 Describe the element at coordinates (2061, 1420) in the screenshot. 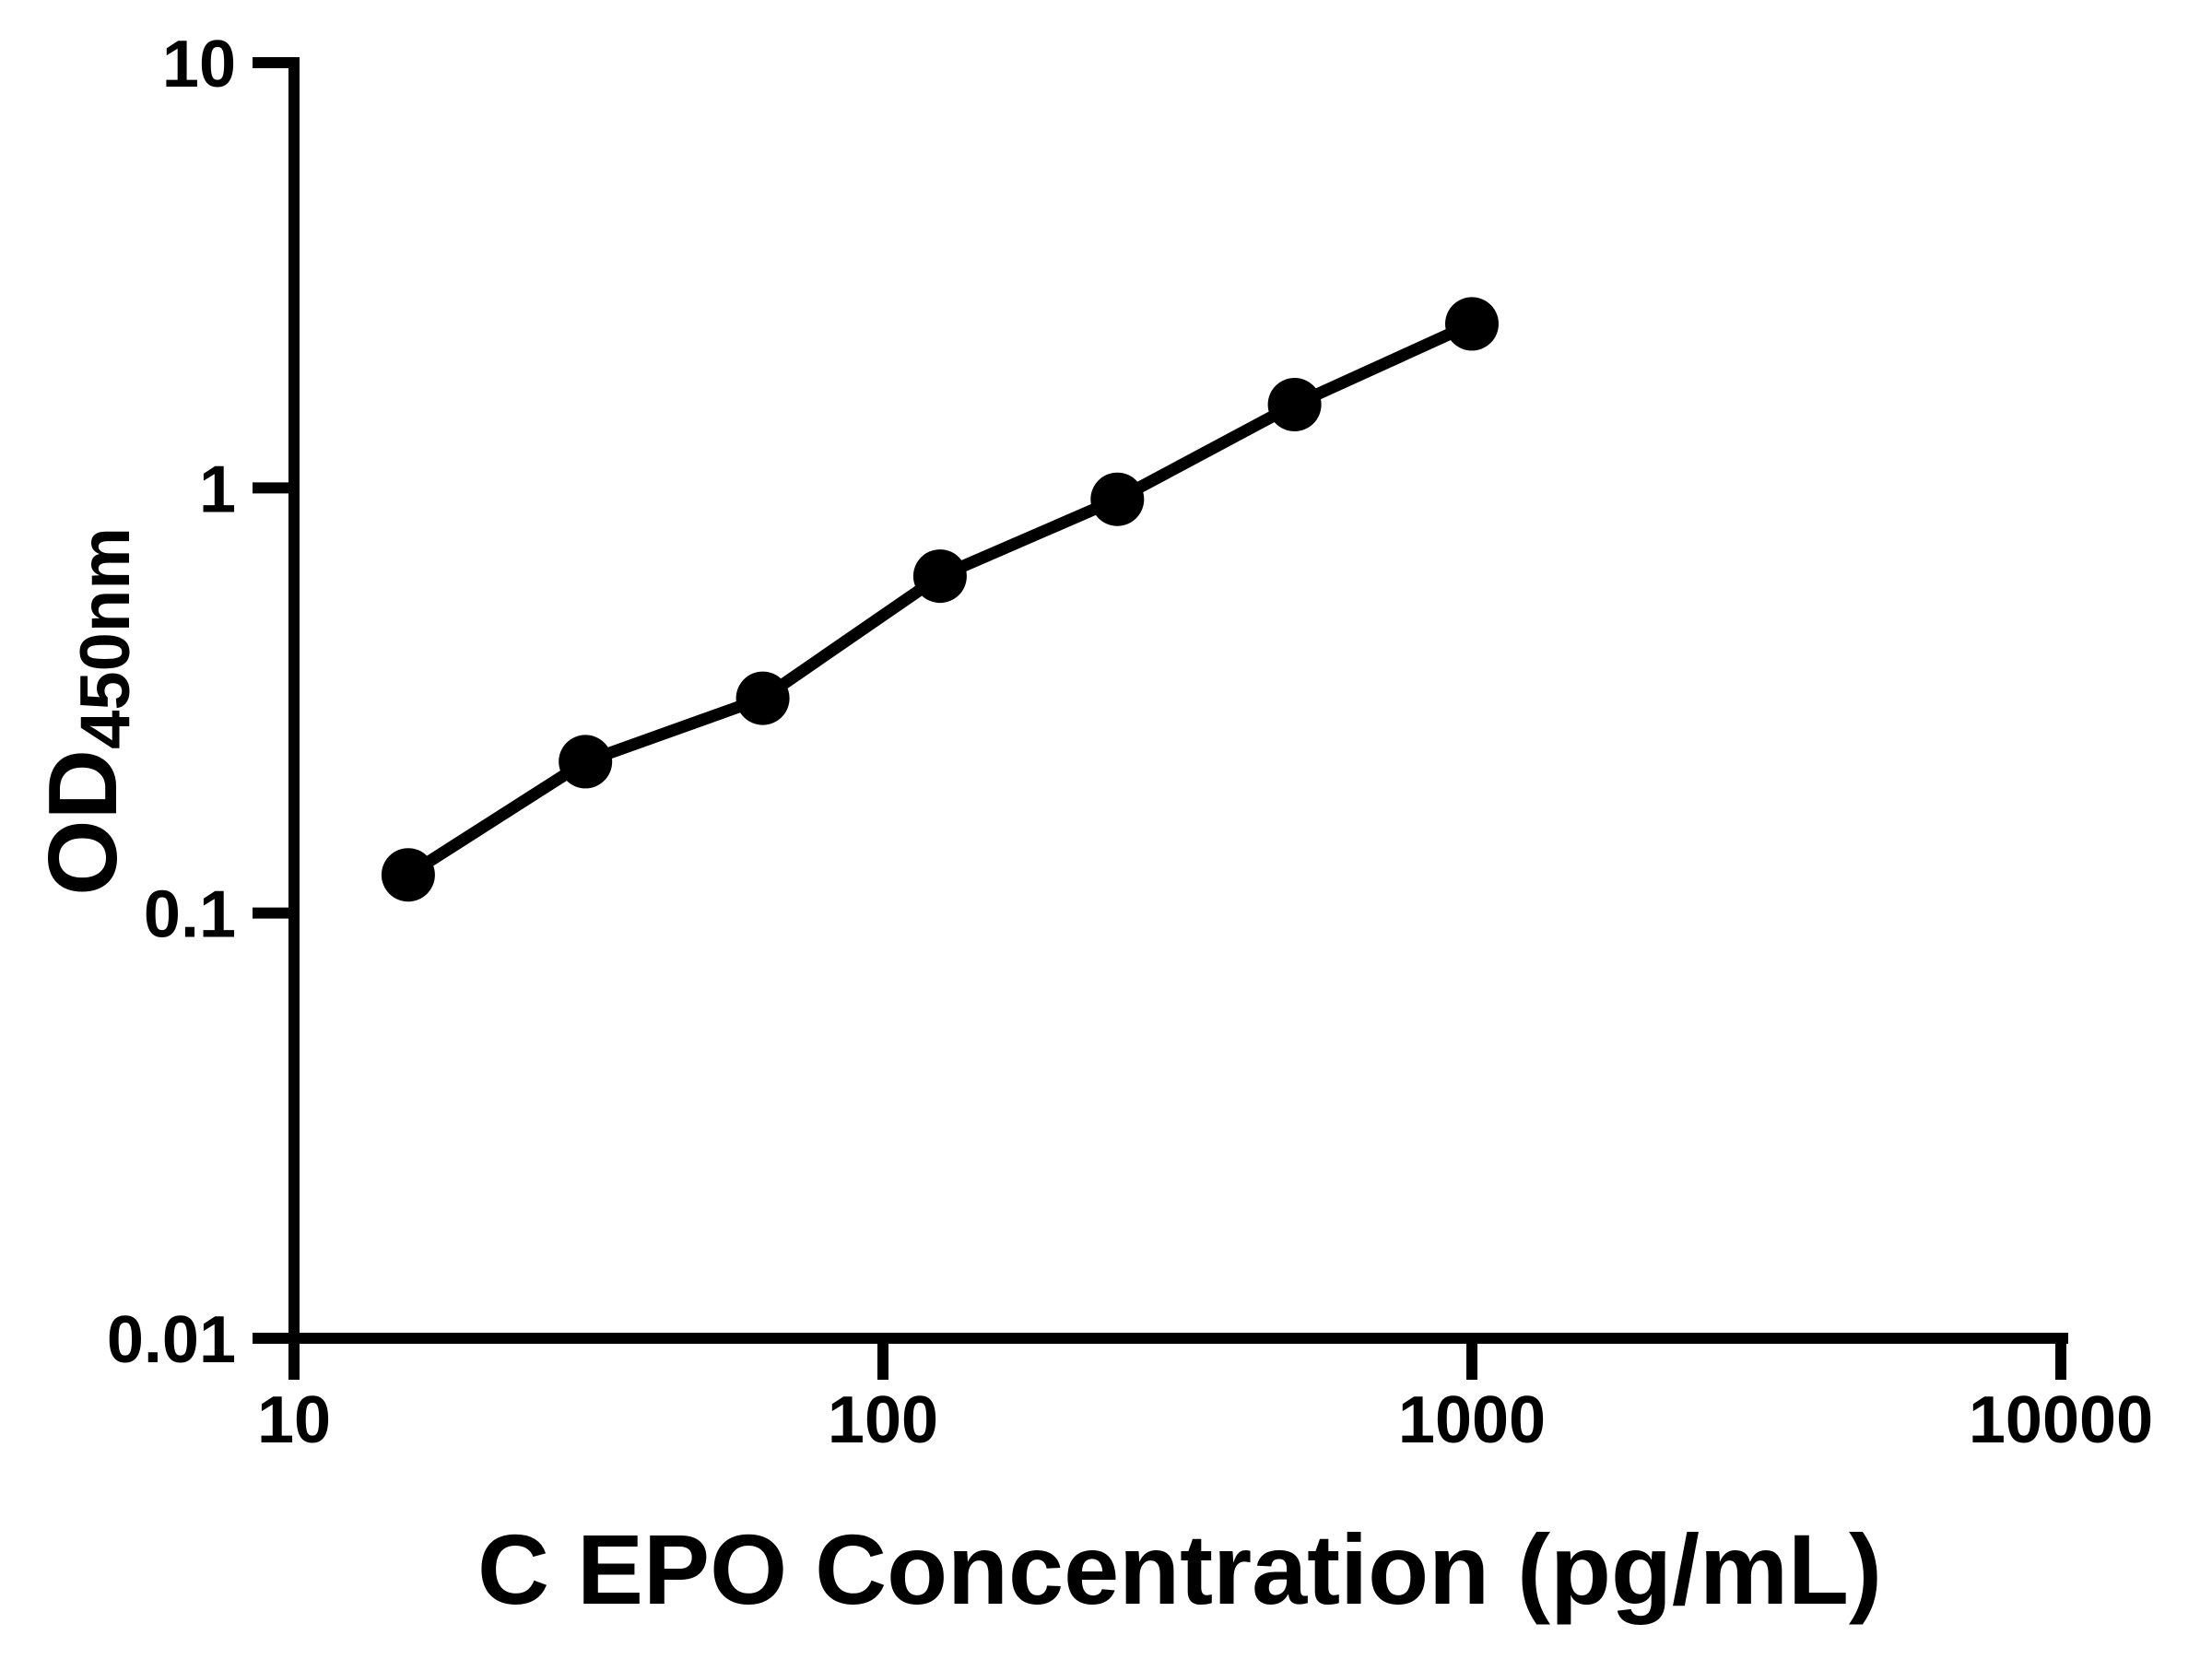

I see `x-tick-label: 10000` at that location.